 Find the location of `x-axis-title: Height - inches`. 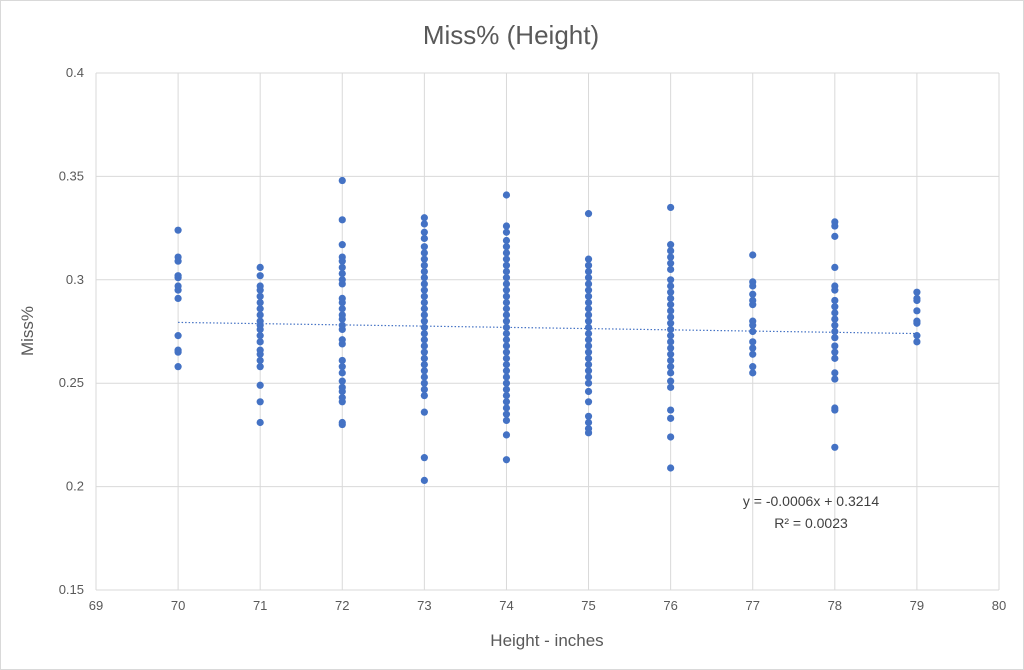

x-axis-title: Height - inches is located at coordinates (546, 640).